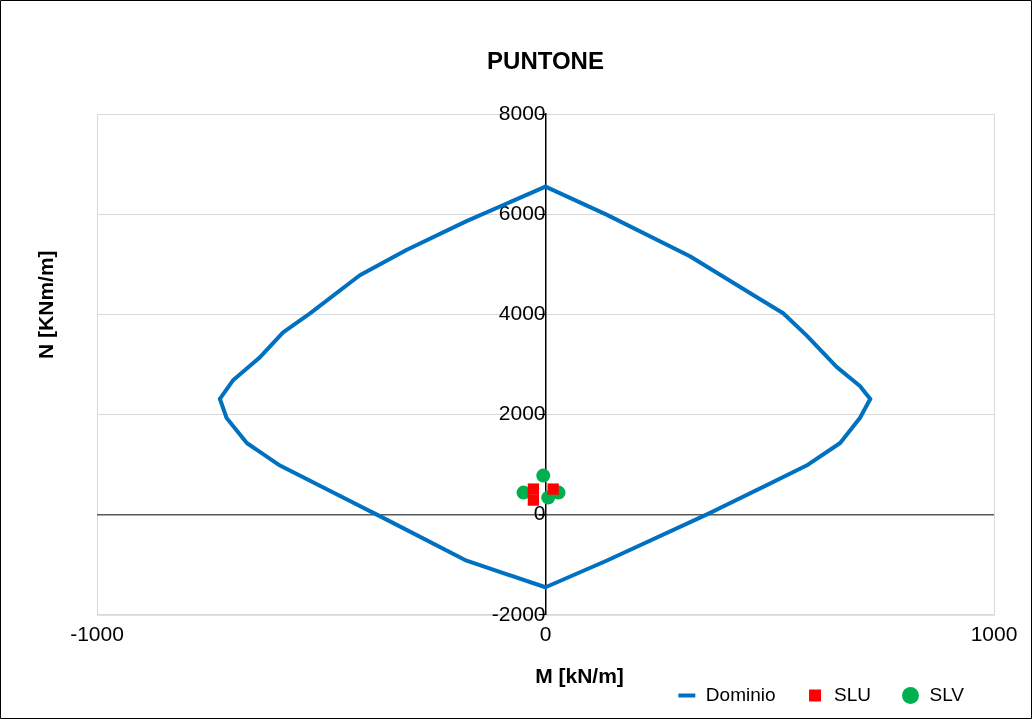 The width and height of the screenshot is (1032, 719). I want to click on legend-label: SLV, so click(947, 694).